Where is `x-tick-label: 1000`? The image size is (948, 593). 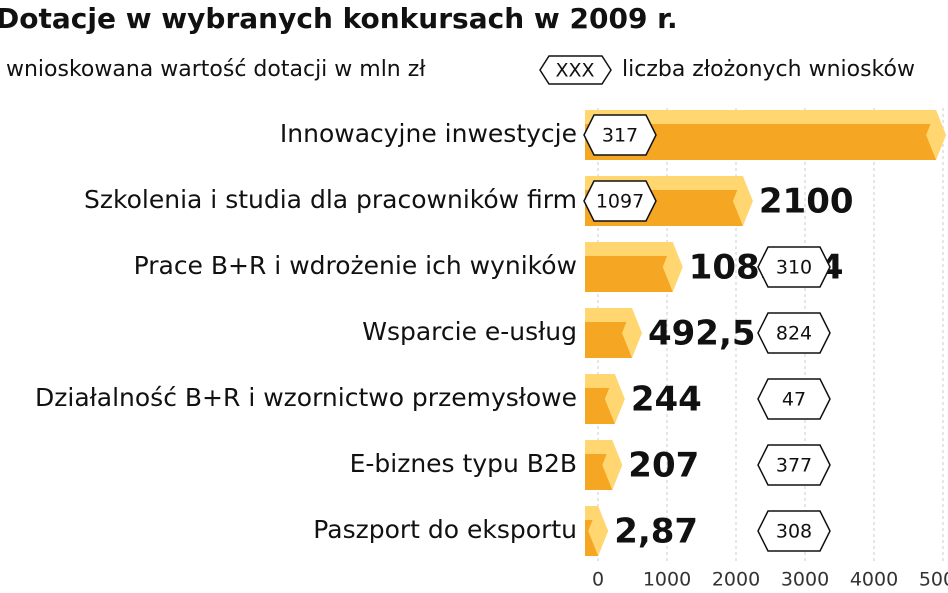
x-tick-label: 1000 is located at coordinates (667, 580).